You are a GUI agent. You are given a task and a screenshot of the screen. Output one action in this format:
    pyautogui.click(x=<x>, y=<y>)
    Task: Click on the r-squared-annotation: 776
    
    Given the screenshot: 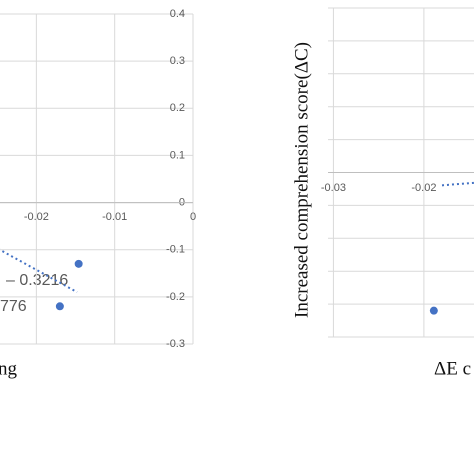 What is the action you would take?
    pyautogui.click(x=13, y=306)
    